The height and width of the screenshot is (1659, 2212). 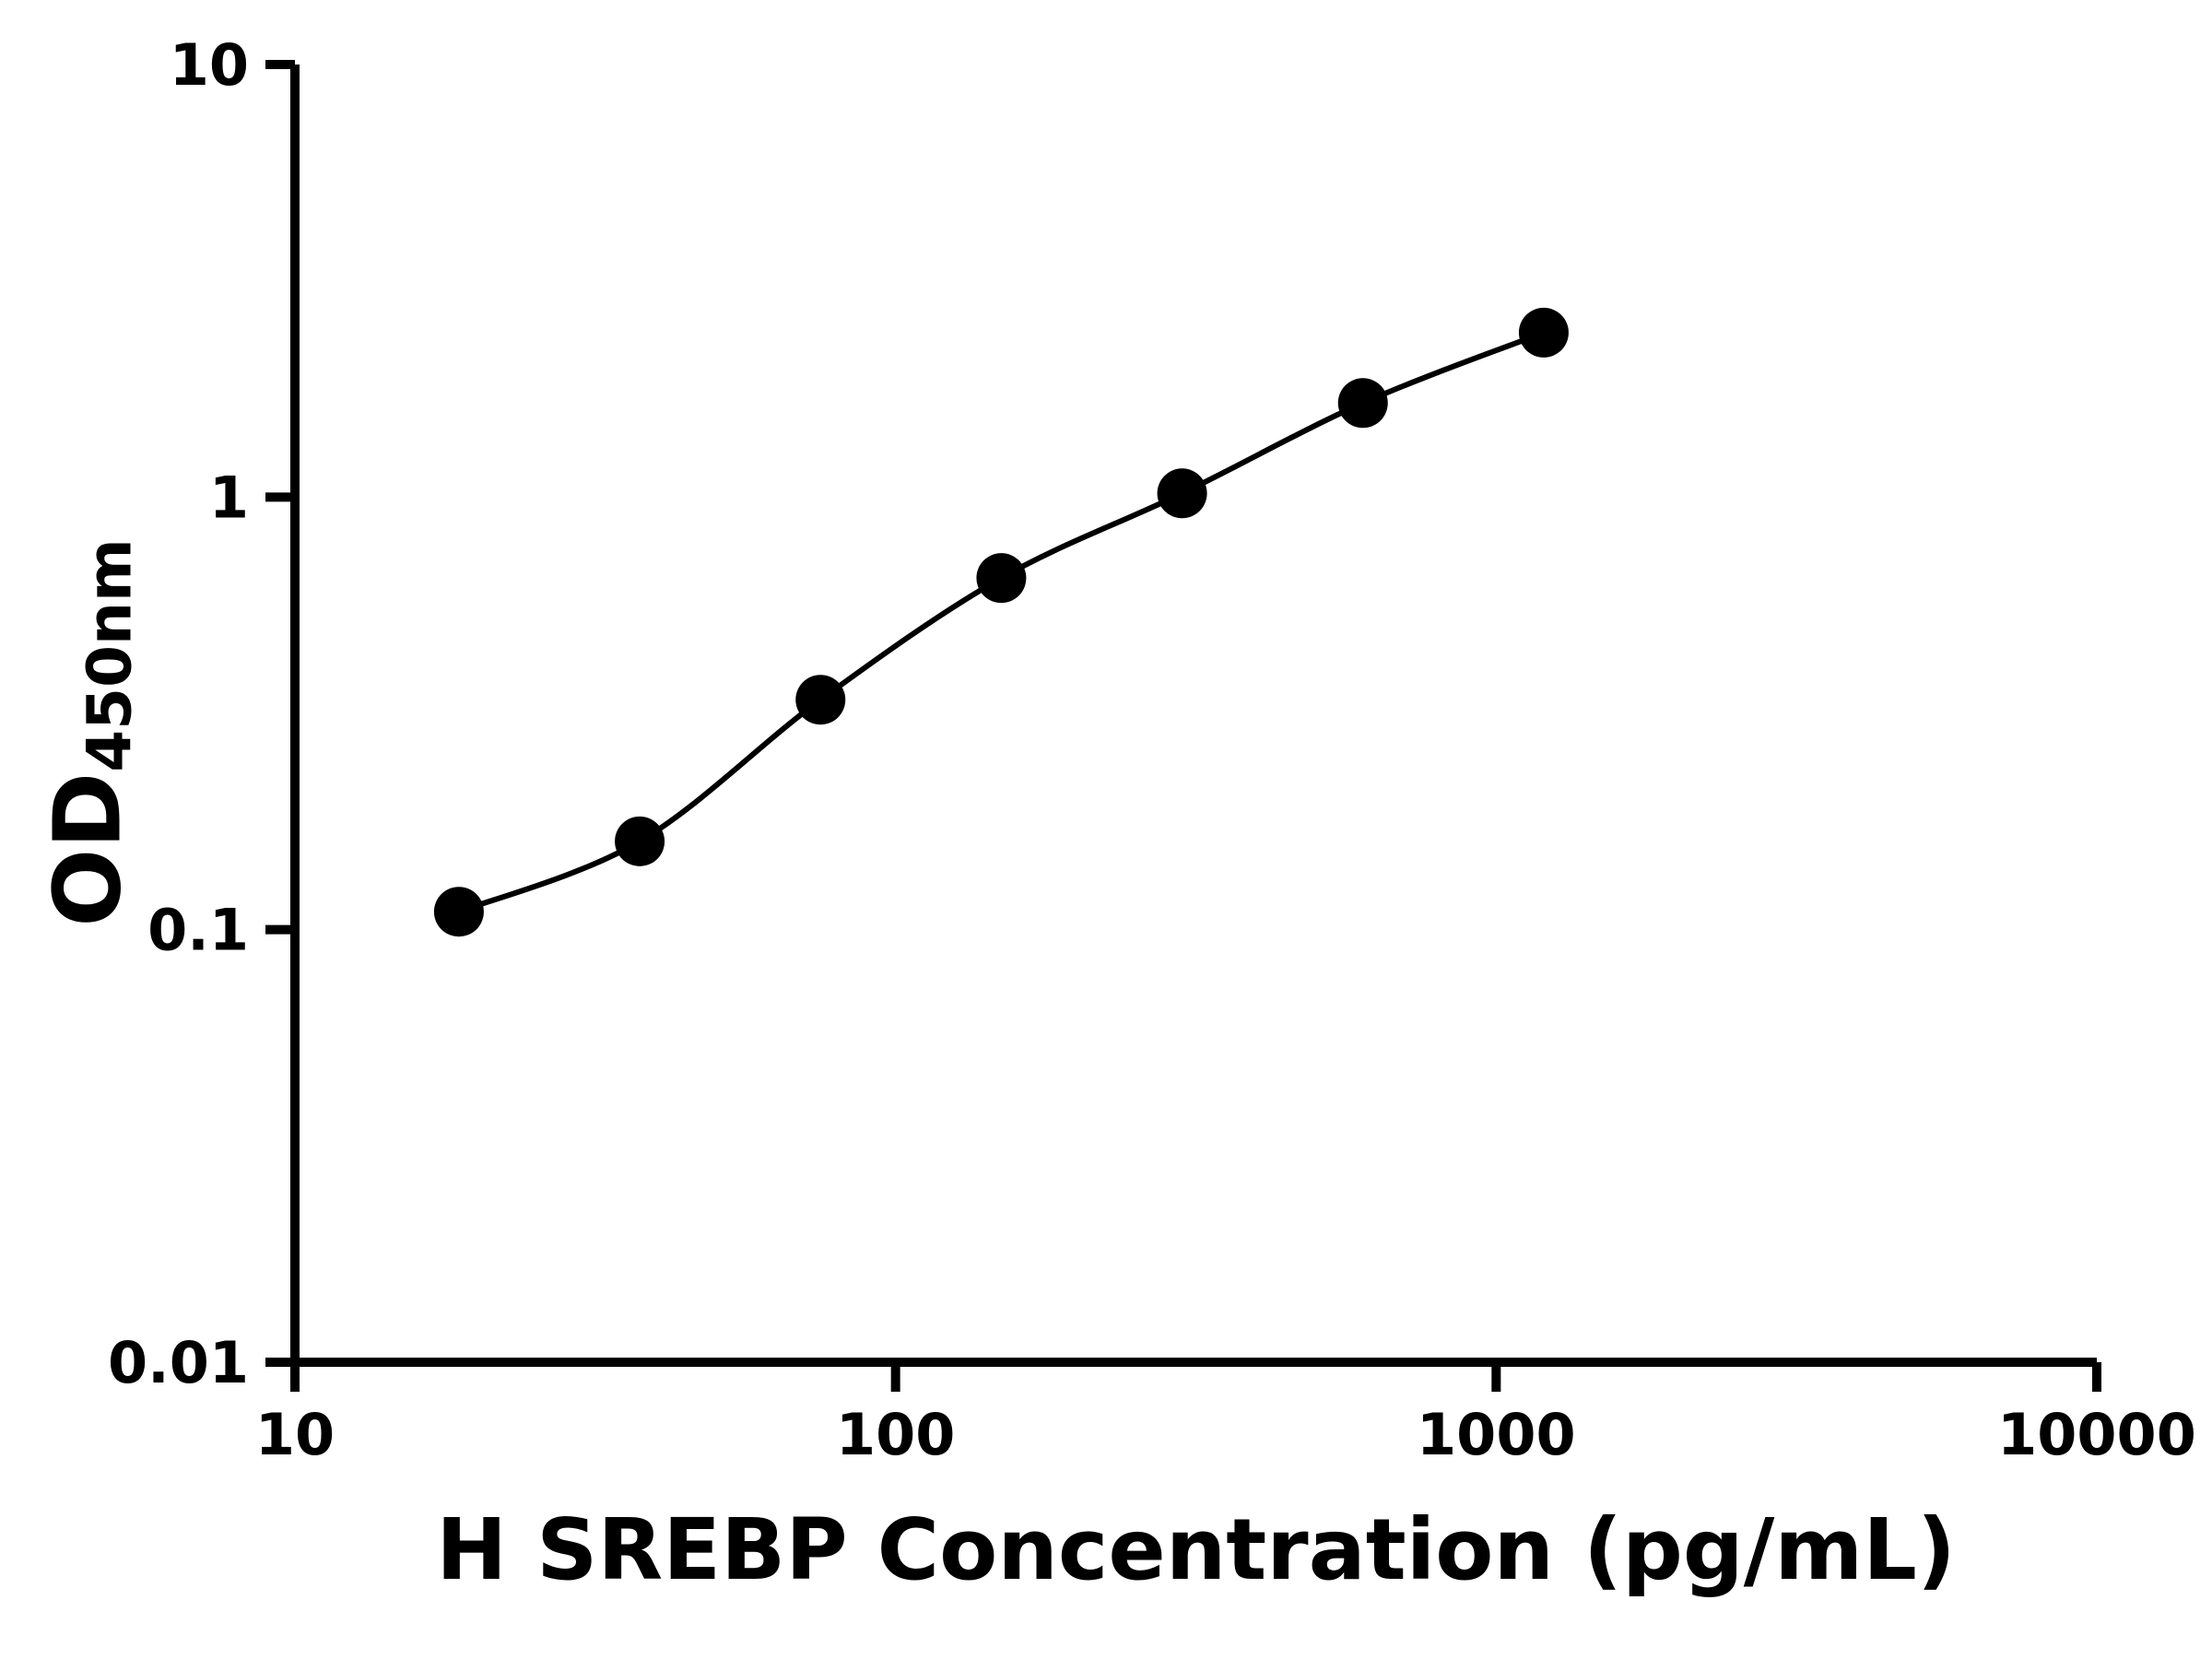 I want to click on x-axis-title: H SREBP Concentration (pg/mL), so click(x=1196, y=1549).